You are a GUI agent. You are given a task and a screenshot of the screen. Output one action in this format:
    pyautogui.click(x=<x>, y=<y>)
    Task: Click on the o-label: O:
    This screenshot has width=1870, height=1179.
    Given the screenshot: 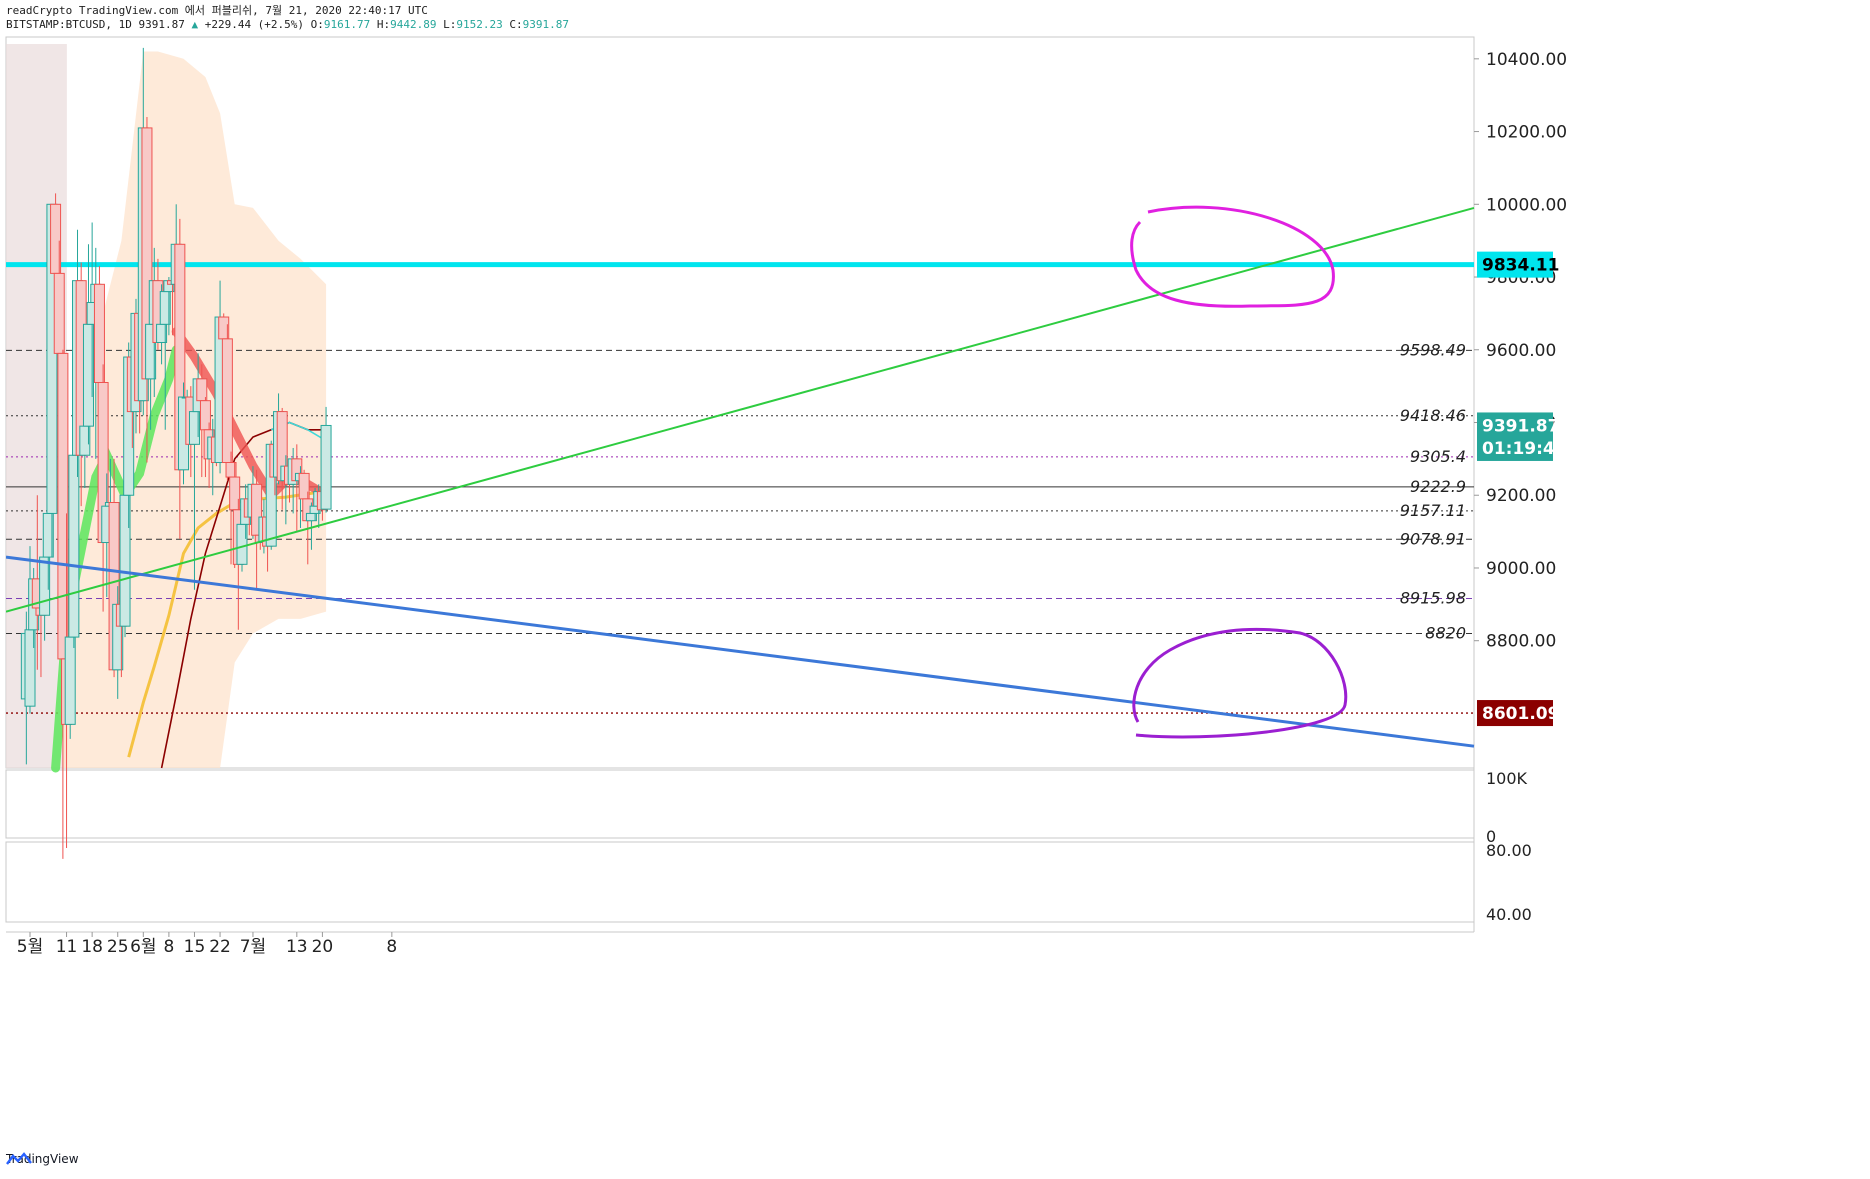 What is the action you would take?
    pyautogui.click(x=317, y=24)
    